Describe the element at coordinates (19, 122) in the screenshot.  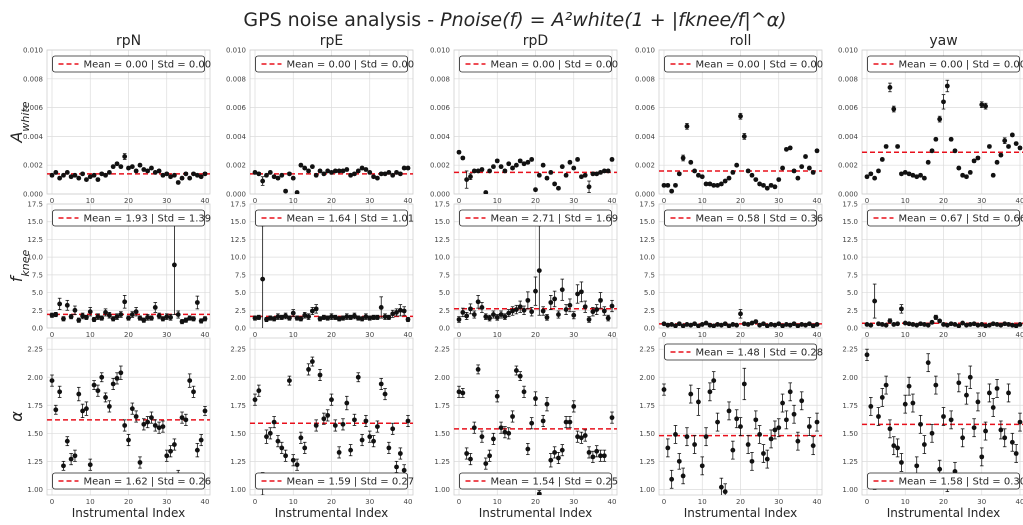
I see `row-label-0: Awhite` at that location.